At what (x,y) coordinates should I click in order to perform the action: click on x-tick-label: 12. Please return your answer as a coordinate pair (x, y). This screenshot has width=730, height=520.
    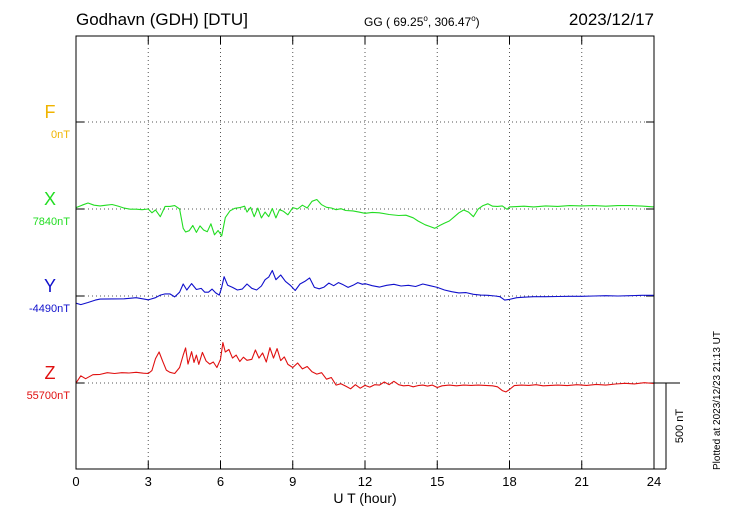
    Looking at the image, I should click on (365, 481).